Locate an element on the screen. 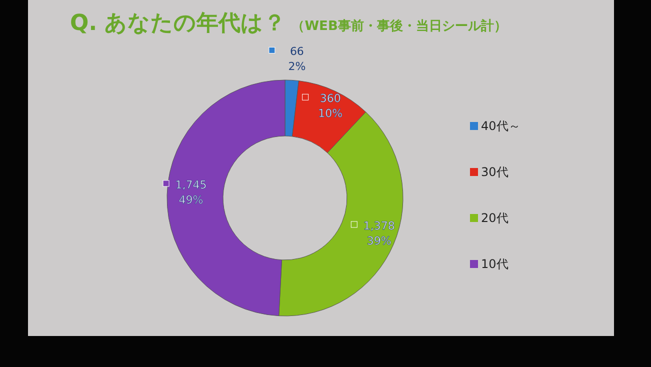  legend-label: 10代 is located at coordinates (494, 264).